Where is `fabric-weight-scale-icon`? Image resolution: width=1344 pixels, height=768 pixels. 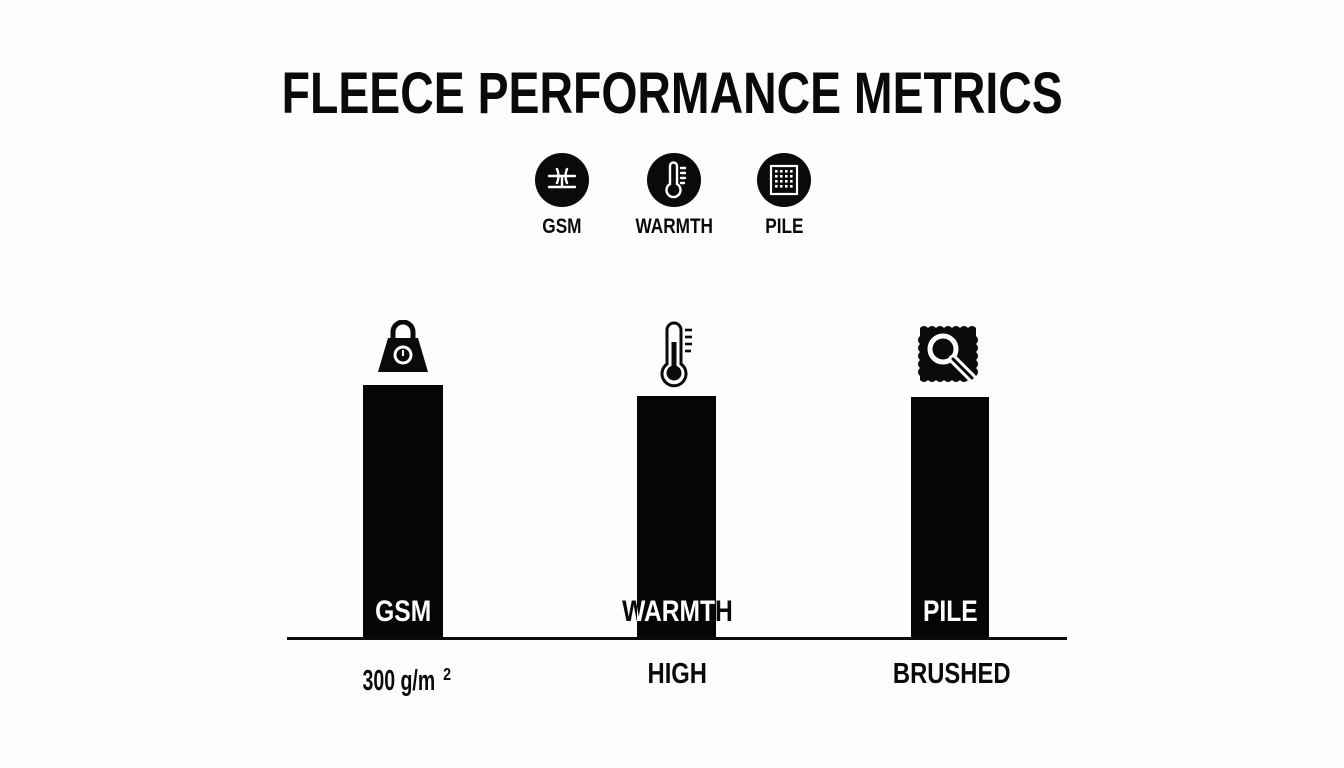 fabric-weight-scale-icon is located at coordinates (562, 180).